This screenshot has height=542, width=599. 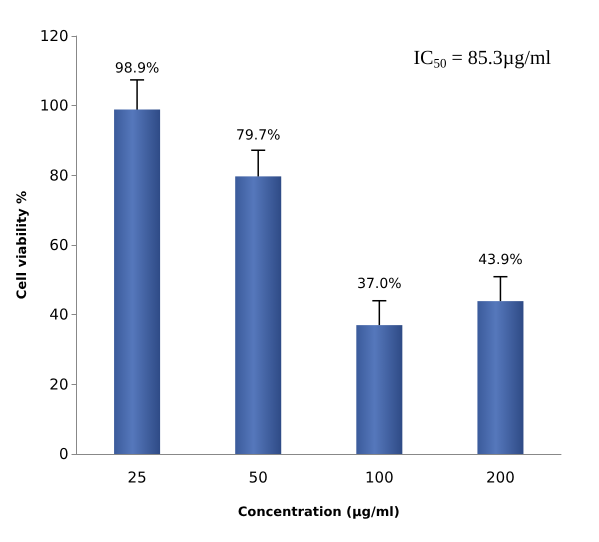 I want to click on x-tick-label: 200, so click(x=500, y=477).